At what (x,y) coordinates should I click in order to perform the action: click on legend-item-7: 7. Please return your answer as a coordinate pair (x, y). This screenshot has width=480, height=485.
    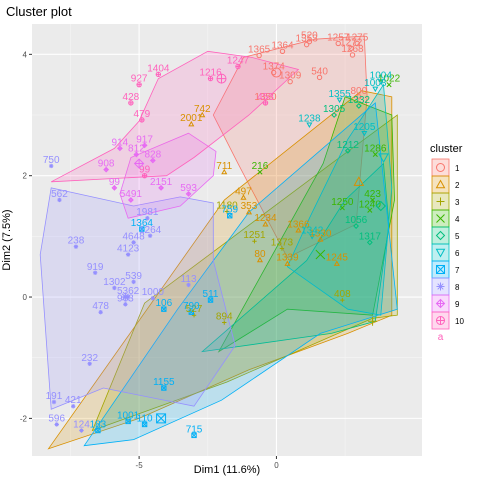
    Looking at the image, I should click on (445, 269).